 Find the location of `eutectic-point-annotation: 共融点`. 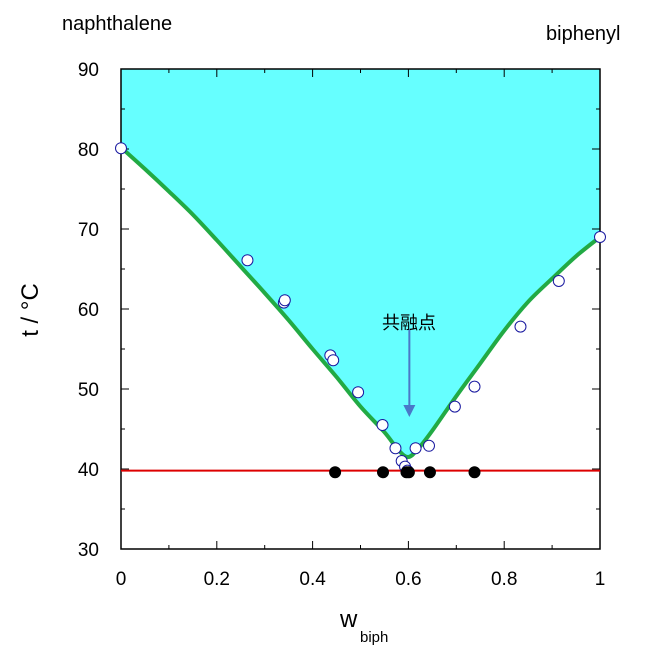

eutectic-point-annotation: 共融点 is located at coordinates (409, 323).